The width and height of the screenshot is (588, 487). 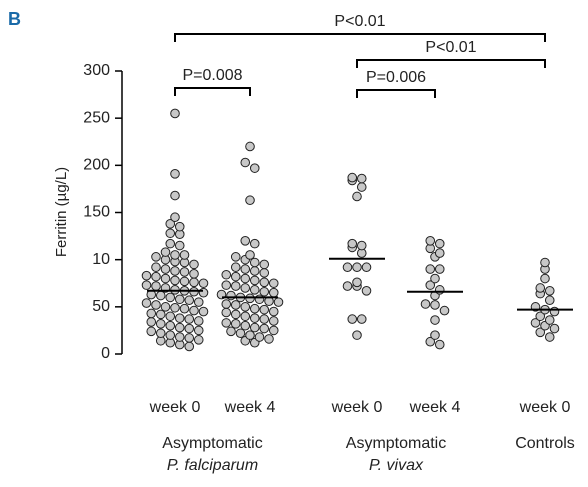 I want to click on y-axis-label: Ferritin (µg/L), so click(x=61, y=212).